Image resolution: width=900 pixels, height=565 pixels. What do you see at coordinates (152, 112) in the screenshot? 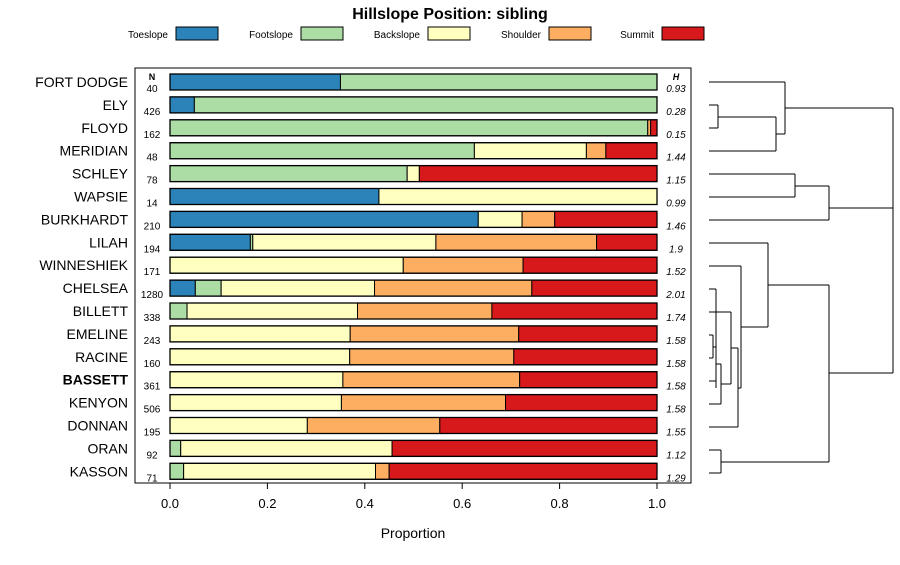
I see `row-n: 426` at bounding box center [152, 112].